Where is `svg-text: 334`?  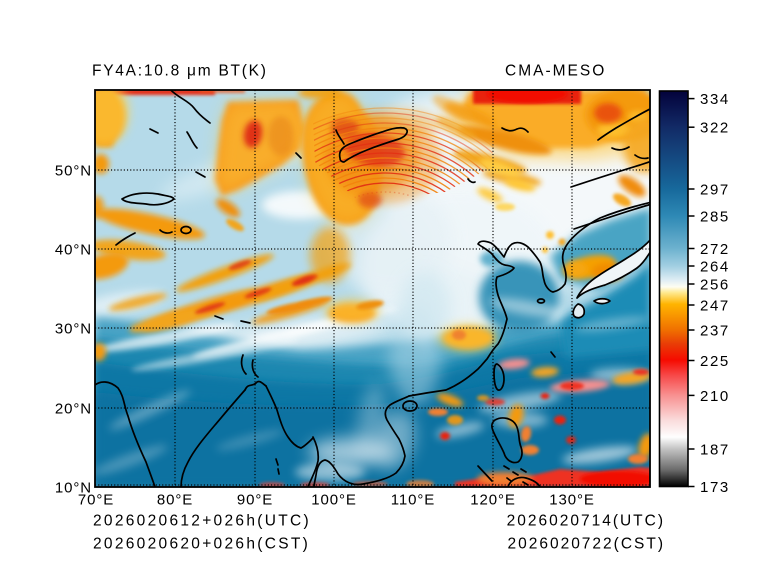
svg-text: 334 is located at coordinates (715, 99).